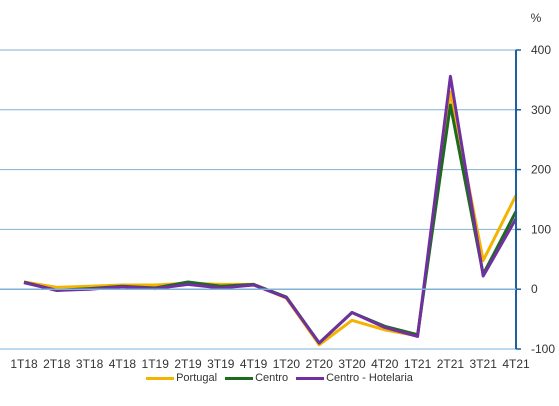  What do you see at coordinates (221, 364) in the screenshot?
I see `x-tick-label: 3T19` at bounding box center [221, 364].